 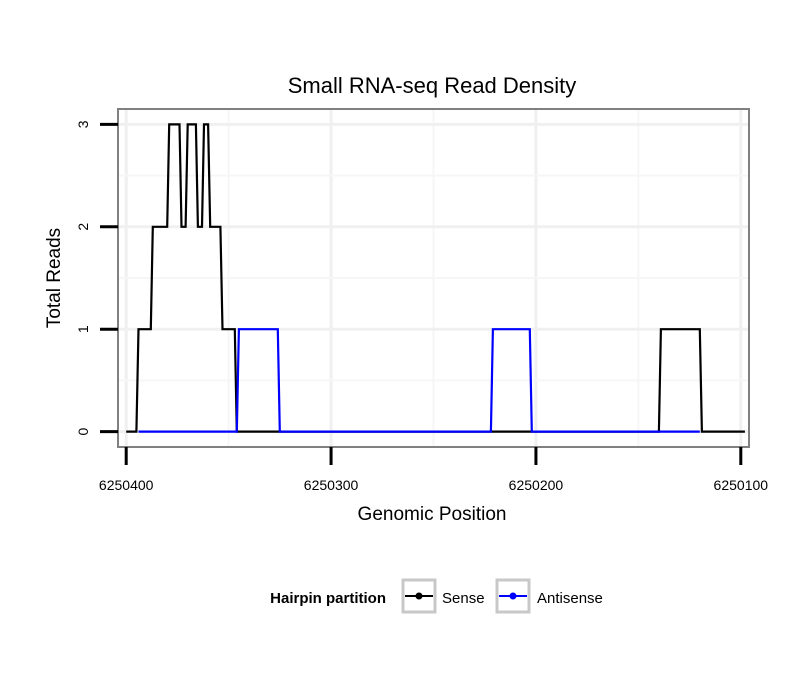 I want to click on legend-title: Hairpin partition, so click(x=328, y=598).